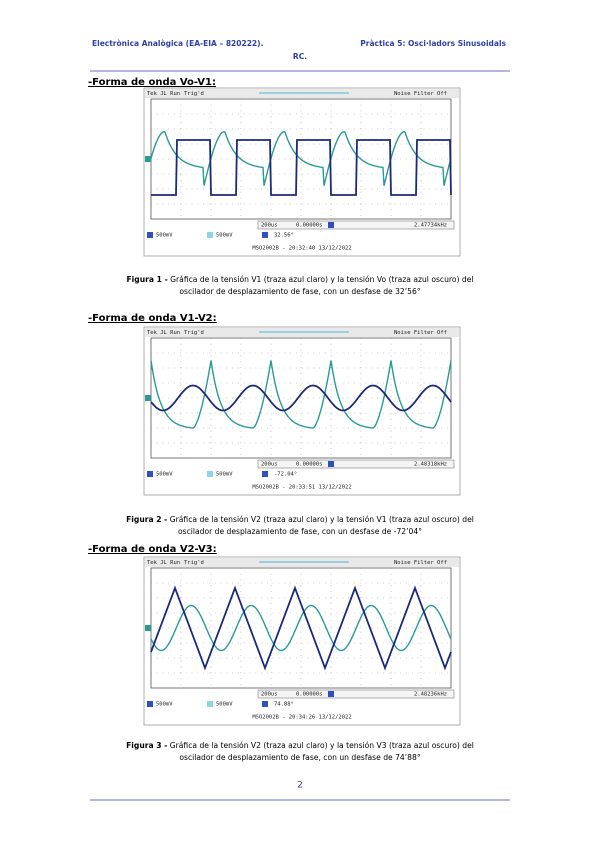  Describe the element at coordinates (300, 786) in the screenshot. I see `page-number: 2` at that location.